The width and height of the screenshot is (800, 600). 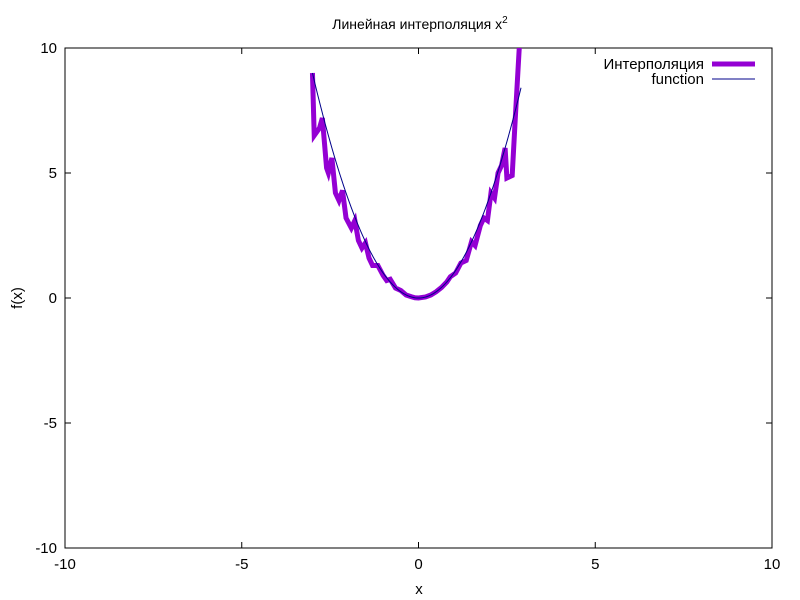 I want to click on y-tick-label: 10, so click(x=48, y=48).